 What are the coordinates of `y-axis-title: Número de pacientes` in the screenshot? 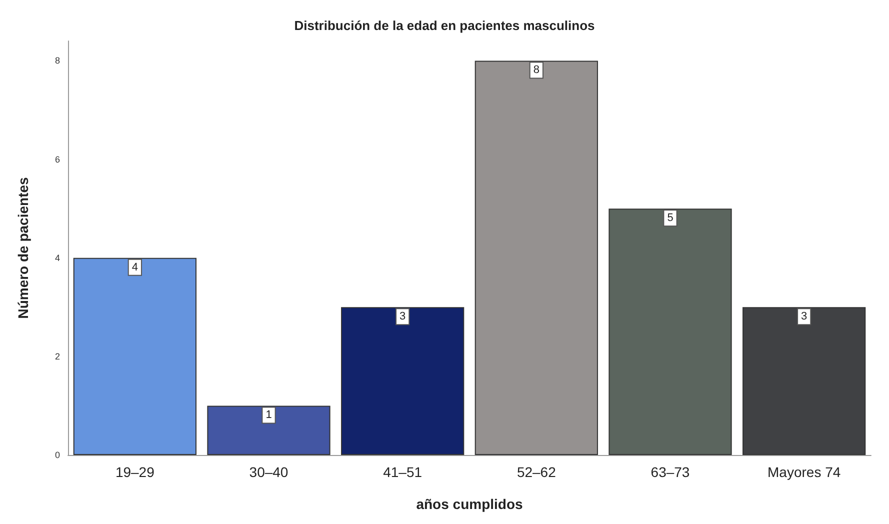 It's located at (23, 247).